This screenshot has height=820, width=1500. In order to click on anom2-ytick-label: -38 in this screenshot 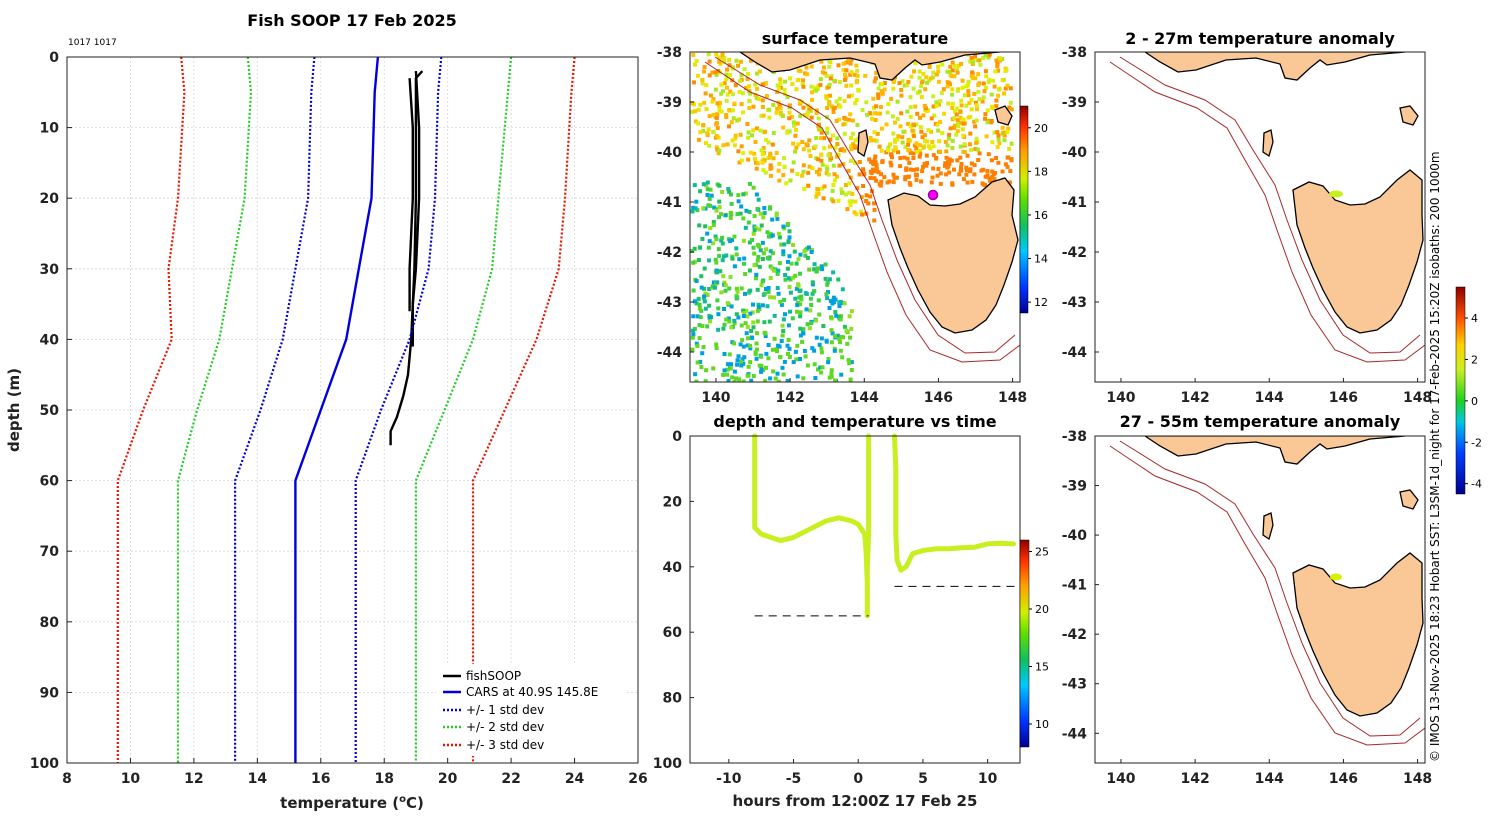, I will do `click(1074, 437)`.